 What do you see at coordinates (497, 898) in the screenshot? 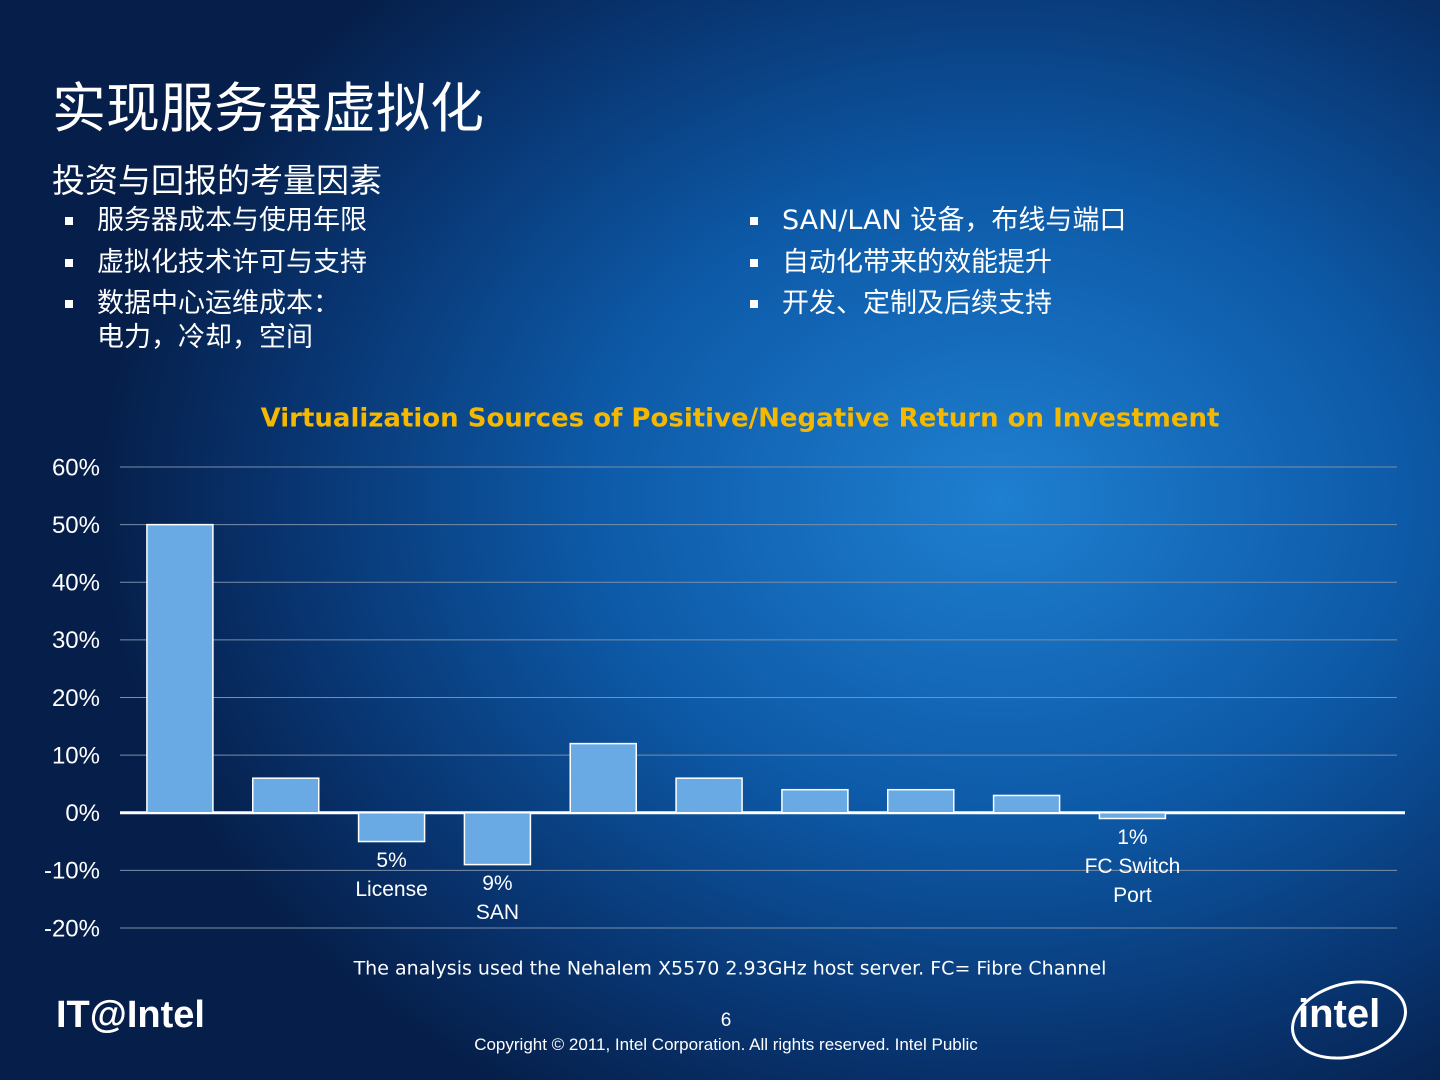
I see `data-label: 9% SAN` at bounding box center [497, 898].